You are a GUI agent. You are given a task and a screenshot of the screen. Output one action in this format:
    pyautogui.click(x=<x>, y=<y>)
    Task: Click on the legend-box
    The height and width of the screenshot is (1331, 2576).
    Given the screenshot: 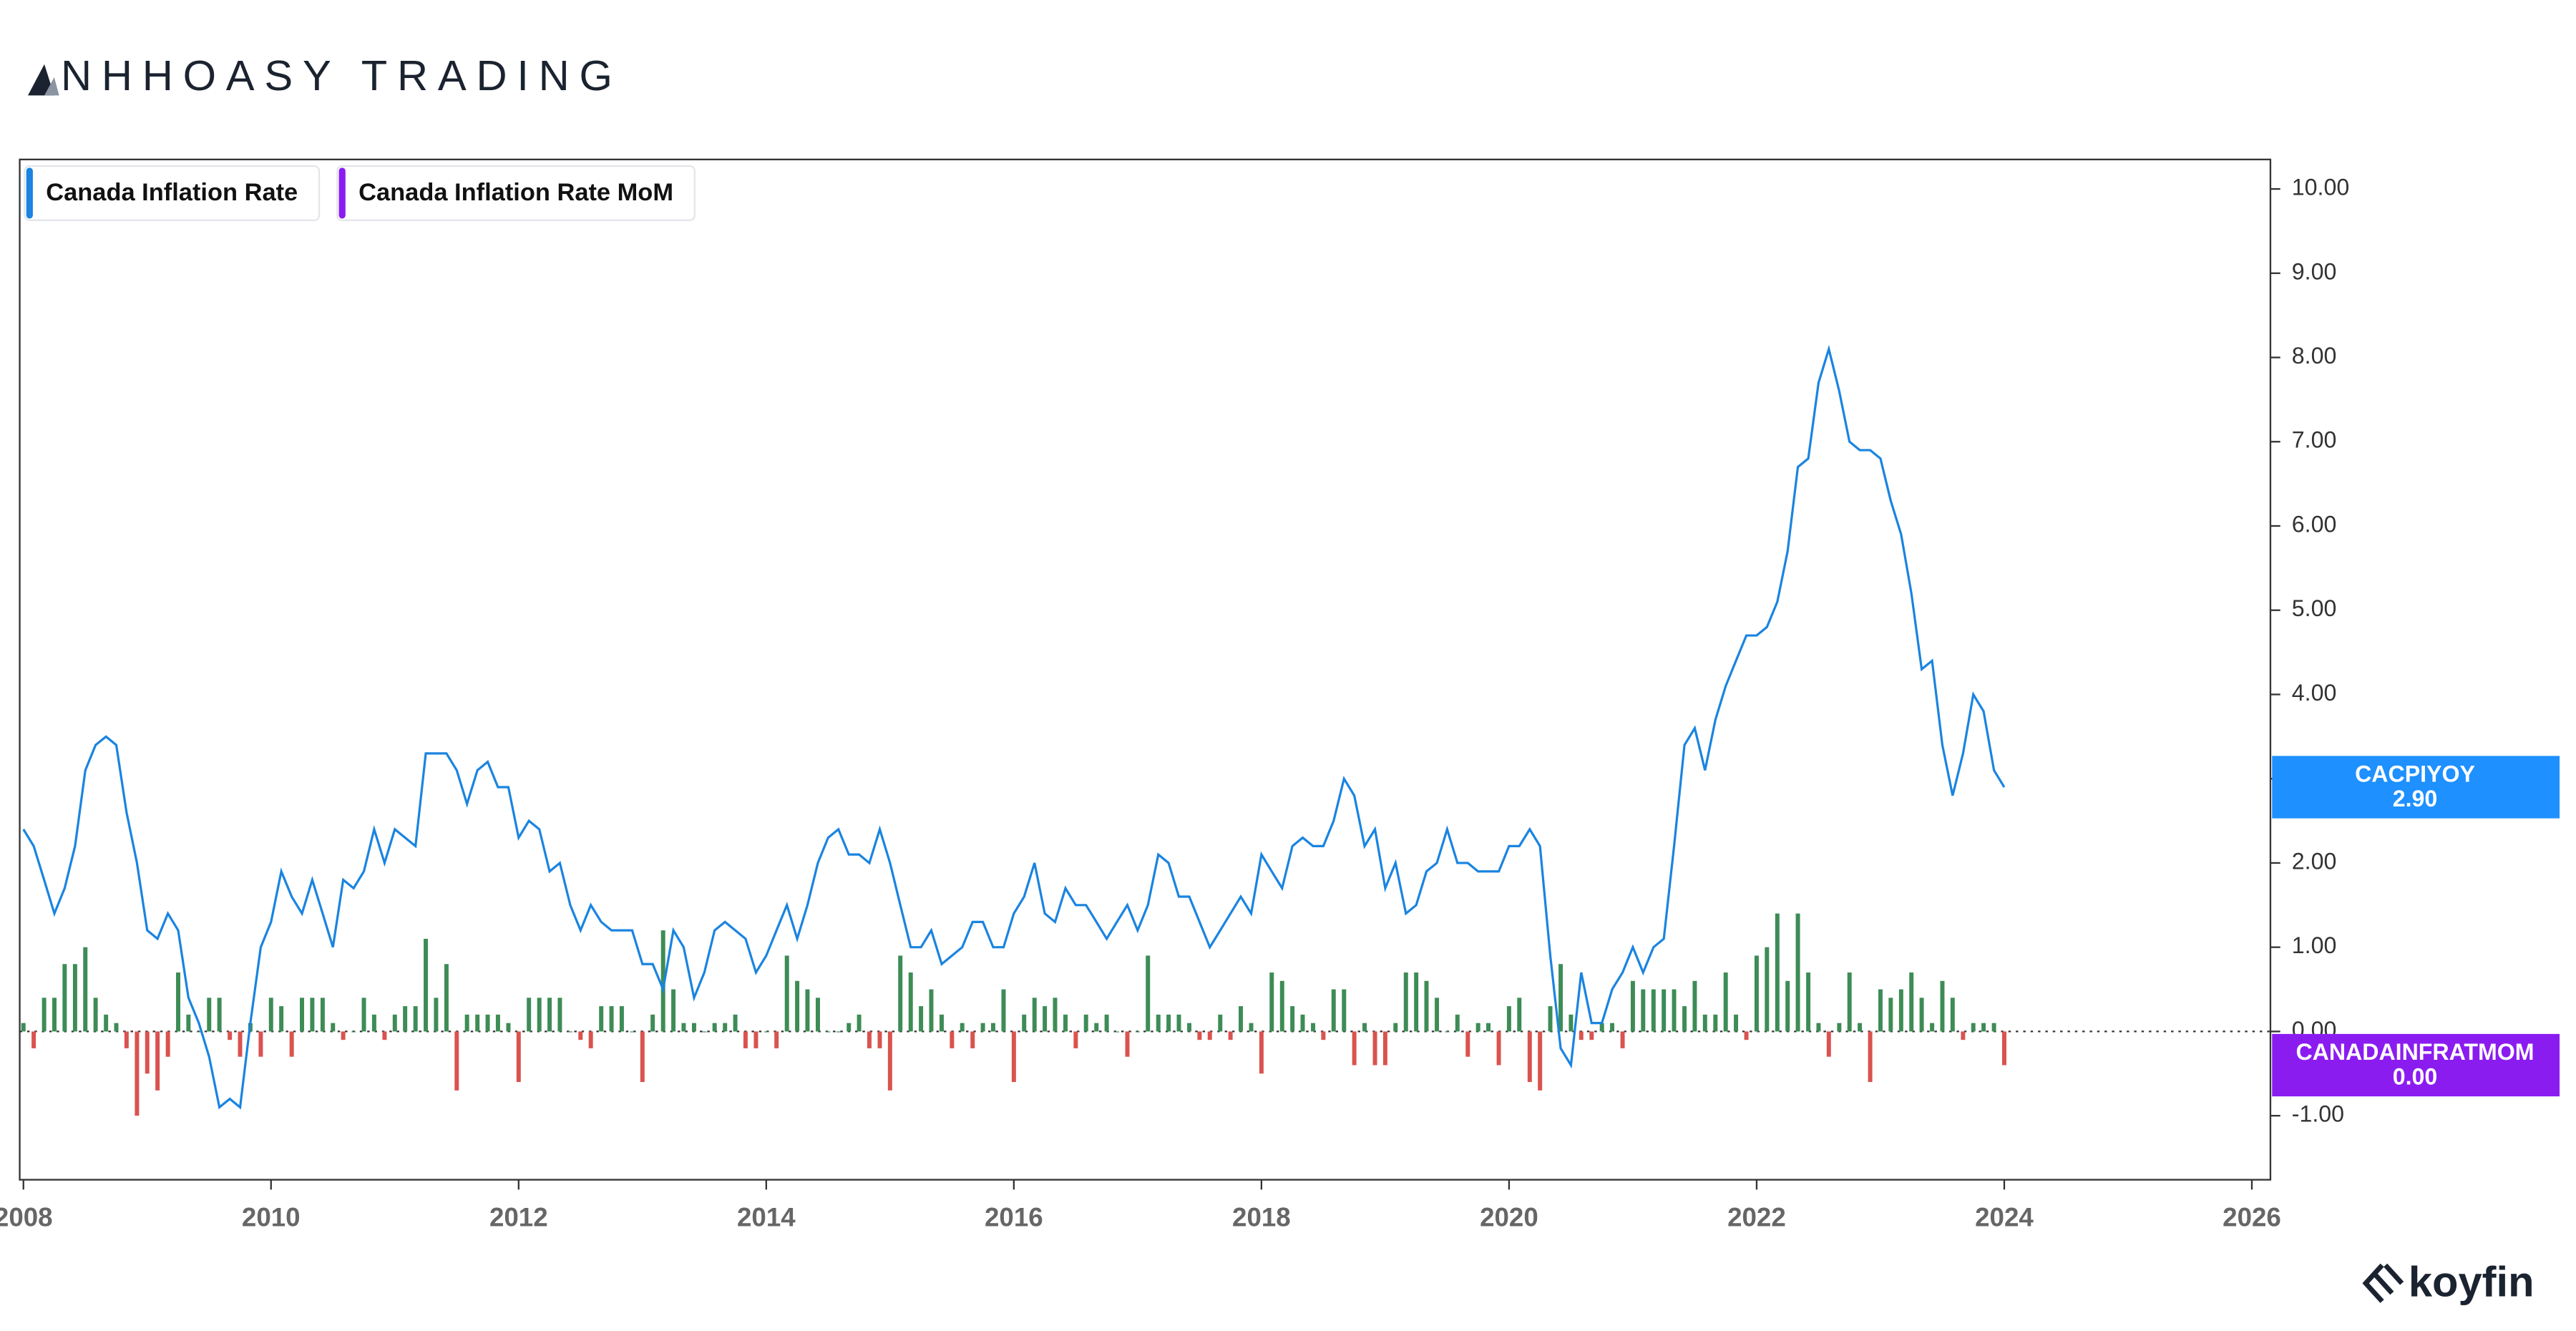 What is the action you would take?
    pyautogui.click(x=172, y=193)
    